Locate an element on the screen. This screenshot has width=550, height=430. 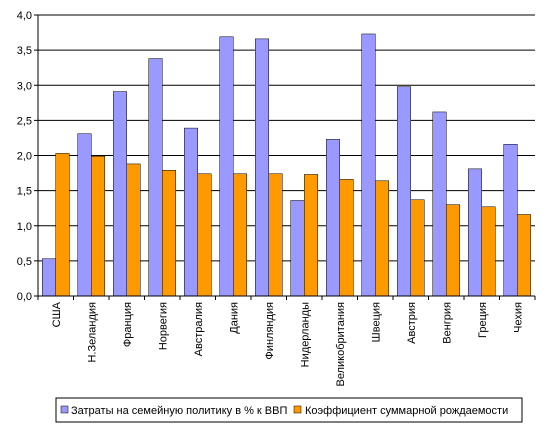
x-tick-label: Финляндия is located at coordinates (270, 331).